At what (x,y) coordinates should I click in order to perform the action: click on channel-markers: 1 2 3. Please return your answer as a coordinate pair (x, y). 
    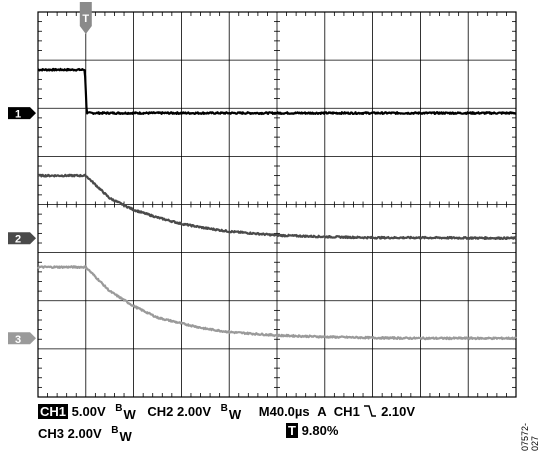
    Looking at the image, I should click on (22, 226).